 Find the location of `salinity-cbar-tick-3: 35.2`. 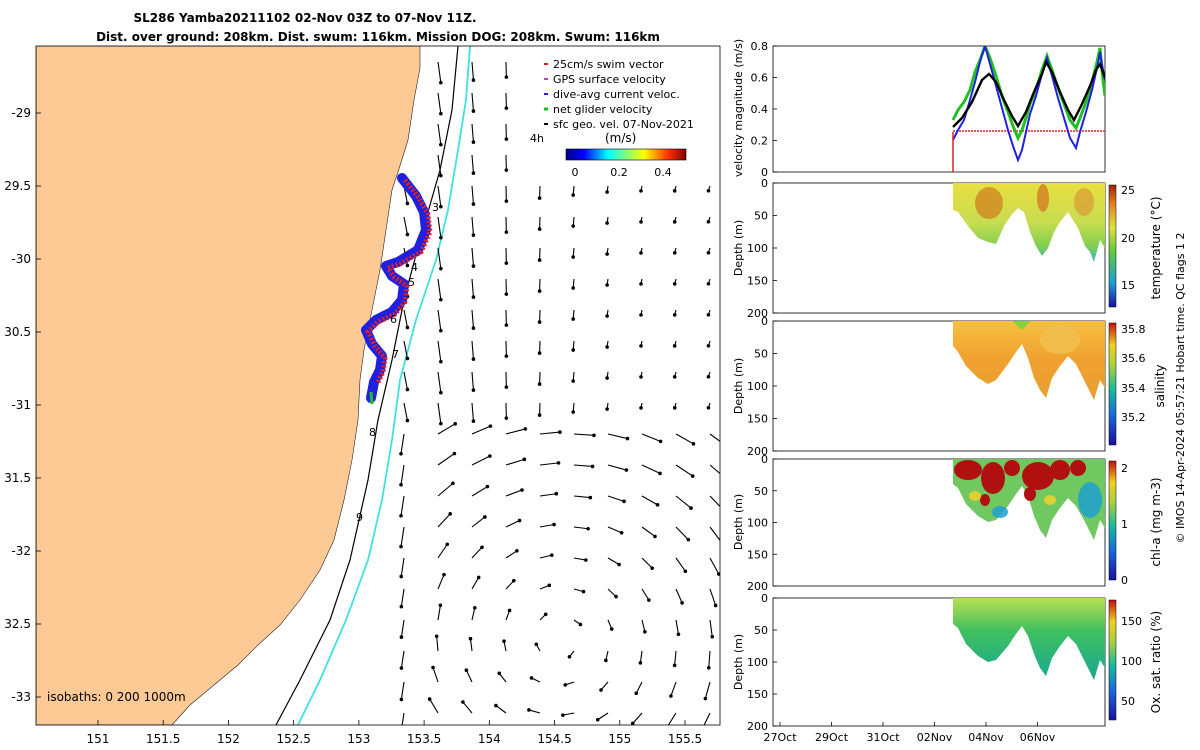

salinity-cbar-tick-3: 35.2 is located at coordinates (1133, 417).